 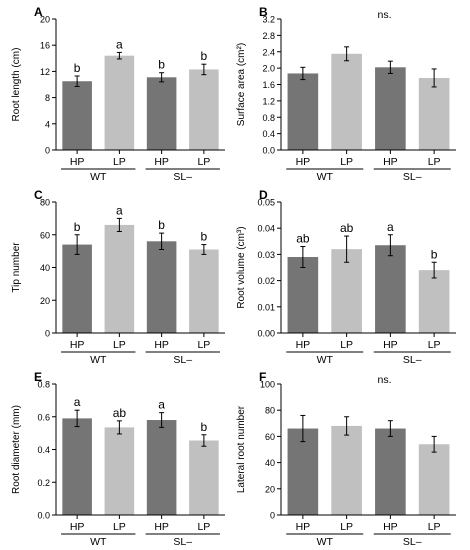 What do you see at coordinates (268, 36) in the screenshot?
I see `y-tick-label: 2.8` at bounding box center [268, 36].